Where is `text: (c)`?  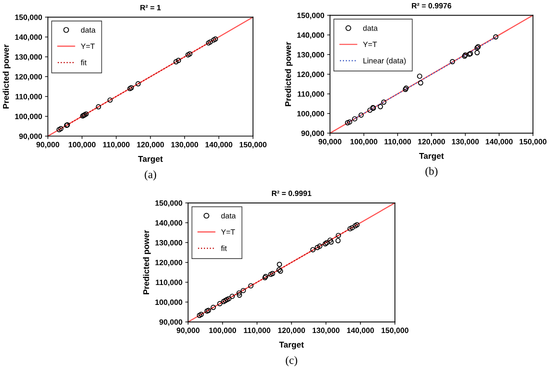
text: (c) is located at coordinates (292, 361).